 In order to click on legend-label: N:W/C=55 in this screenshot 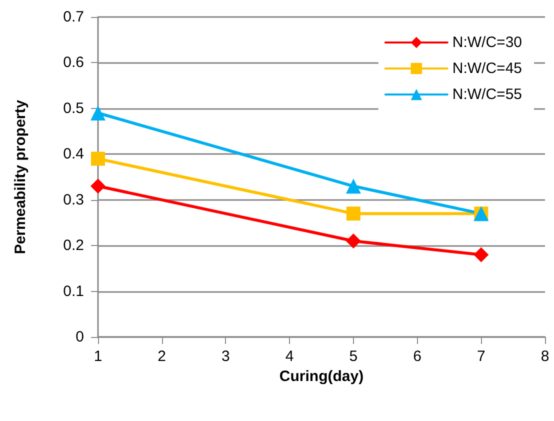, I will do `click(487, 94)`.